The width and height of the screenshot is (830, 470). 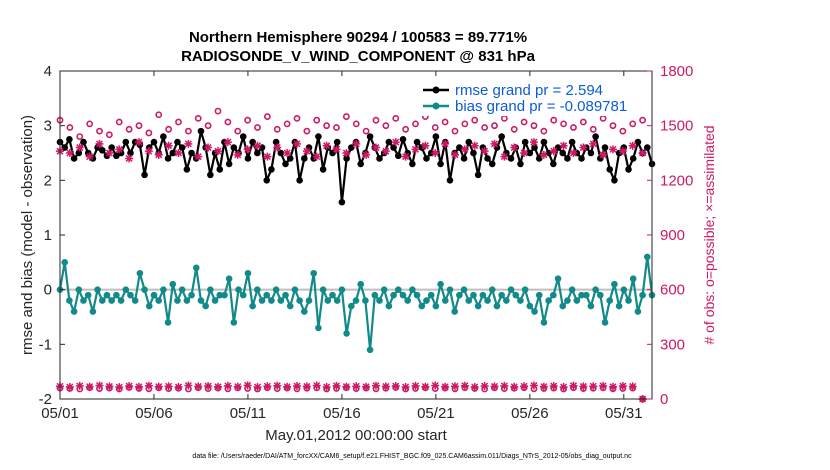 What do you see at coordinates (48, 126) in the screenshot?
I see `y-tick-label-5: 3` at bounding box center [48, 126].